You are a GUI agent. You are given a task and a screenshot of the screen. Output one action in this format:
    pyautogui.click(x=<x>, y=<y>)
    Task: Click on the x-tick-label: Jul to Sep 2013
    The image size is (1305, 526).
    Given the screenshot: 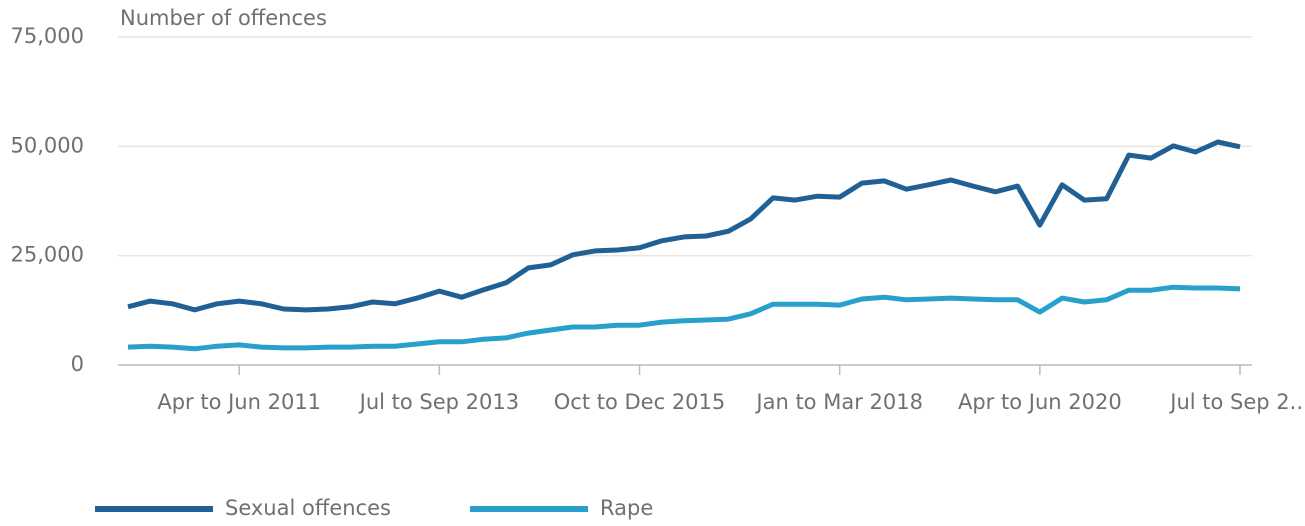 What is the action you would take?
    pyautogui.click(x=438, y=402)
    